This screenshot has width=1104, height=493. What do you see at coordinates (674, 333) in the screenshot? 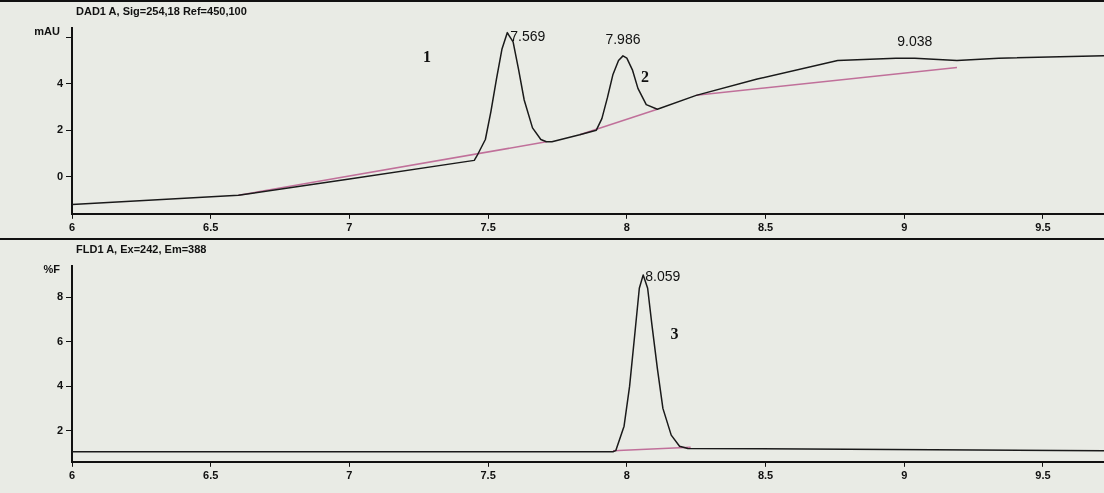
I see `annotation: 3` at bounding box center [674, 333].